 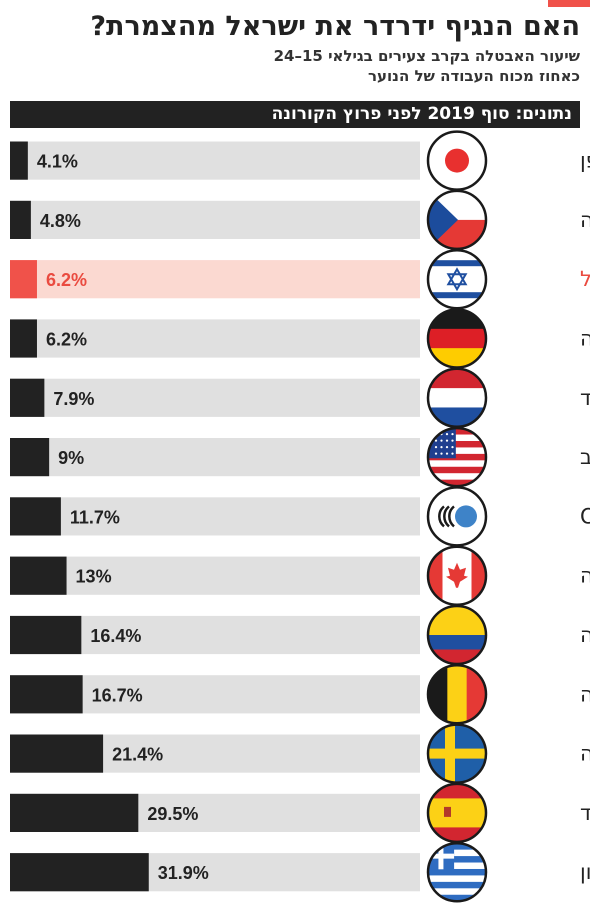 What do you see at coordinates (95, 517) in the screenshot?
I see `value-label: 11.7%` at bounding box center [95, 517].